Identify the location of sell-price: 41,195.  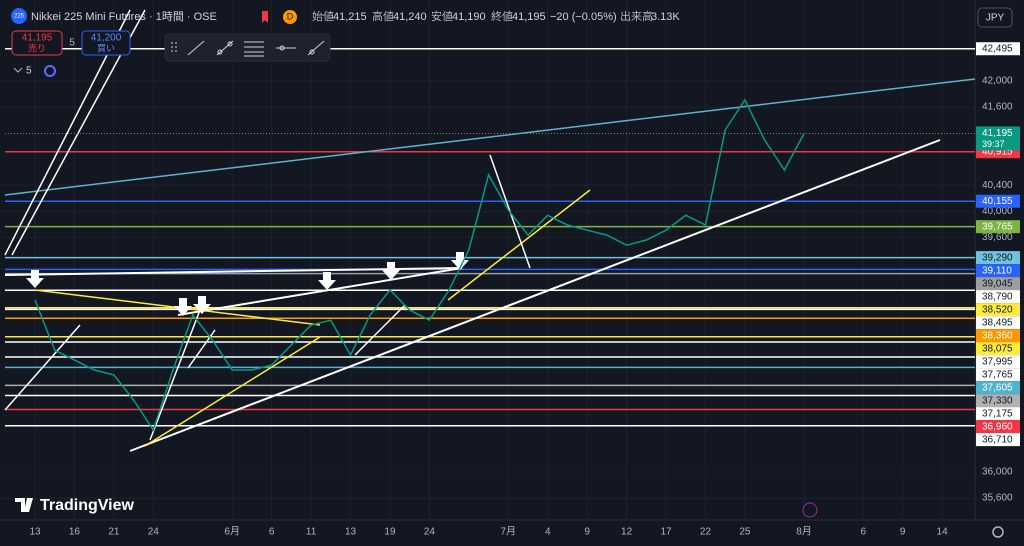
(37, 38).